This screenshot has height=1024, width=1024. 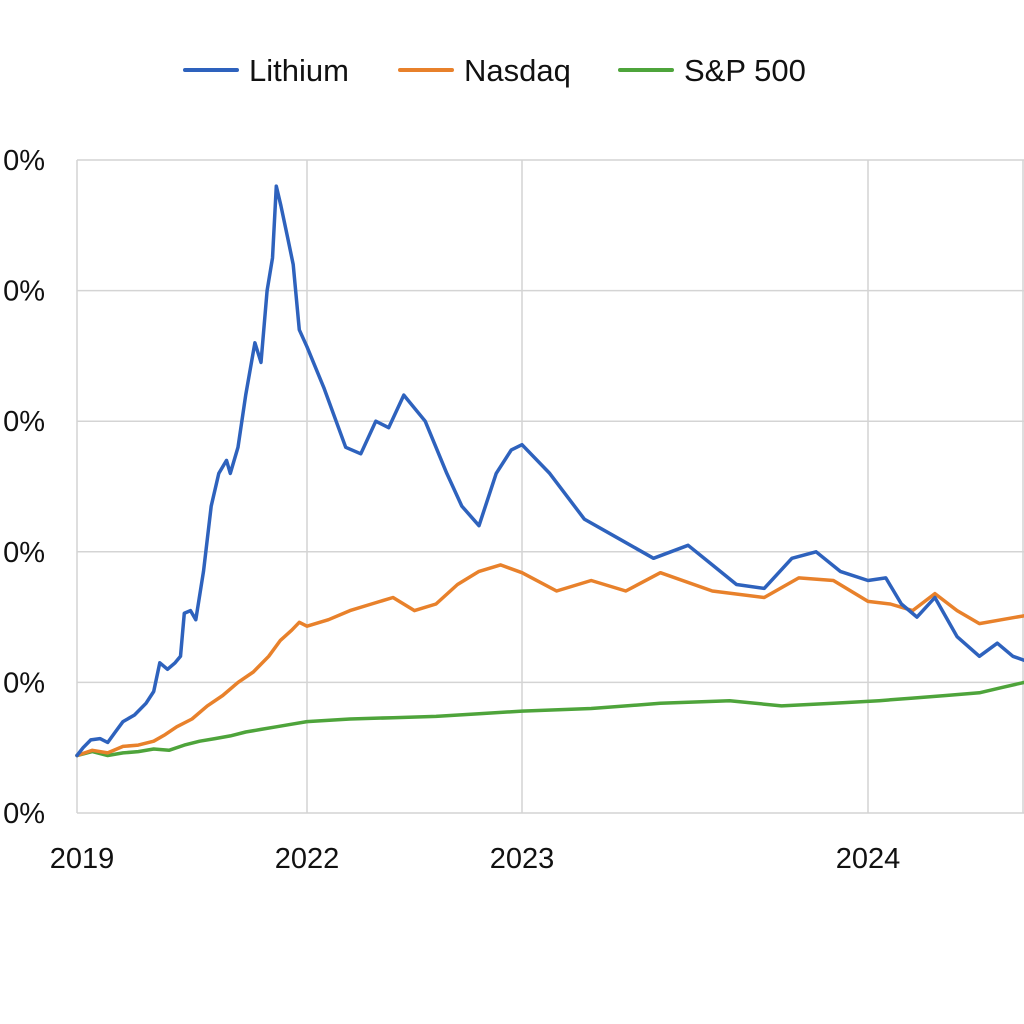 I want to click on legend-label: S&P 500, so click(x=745, y=70).